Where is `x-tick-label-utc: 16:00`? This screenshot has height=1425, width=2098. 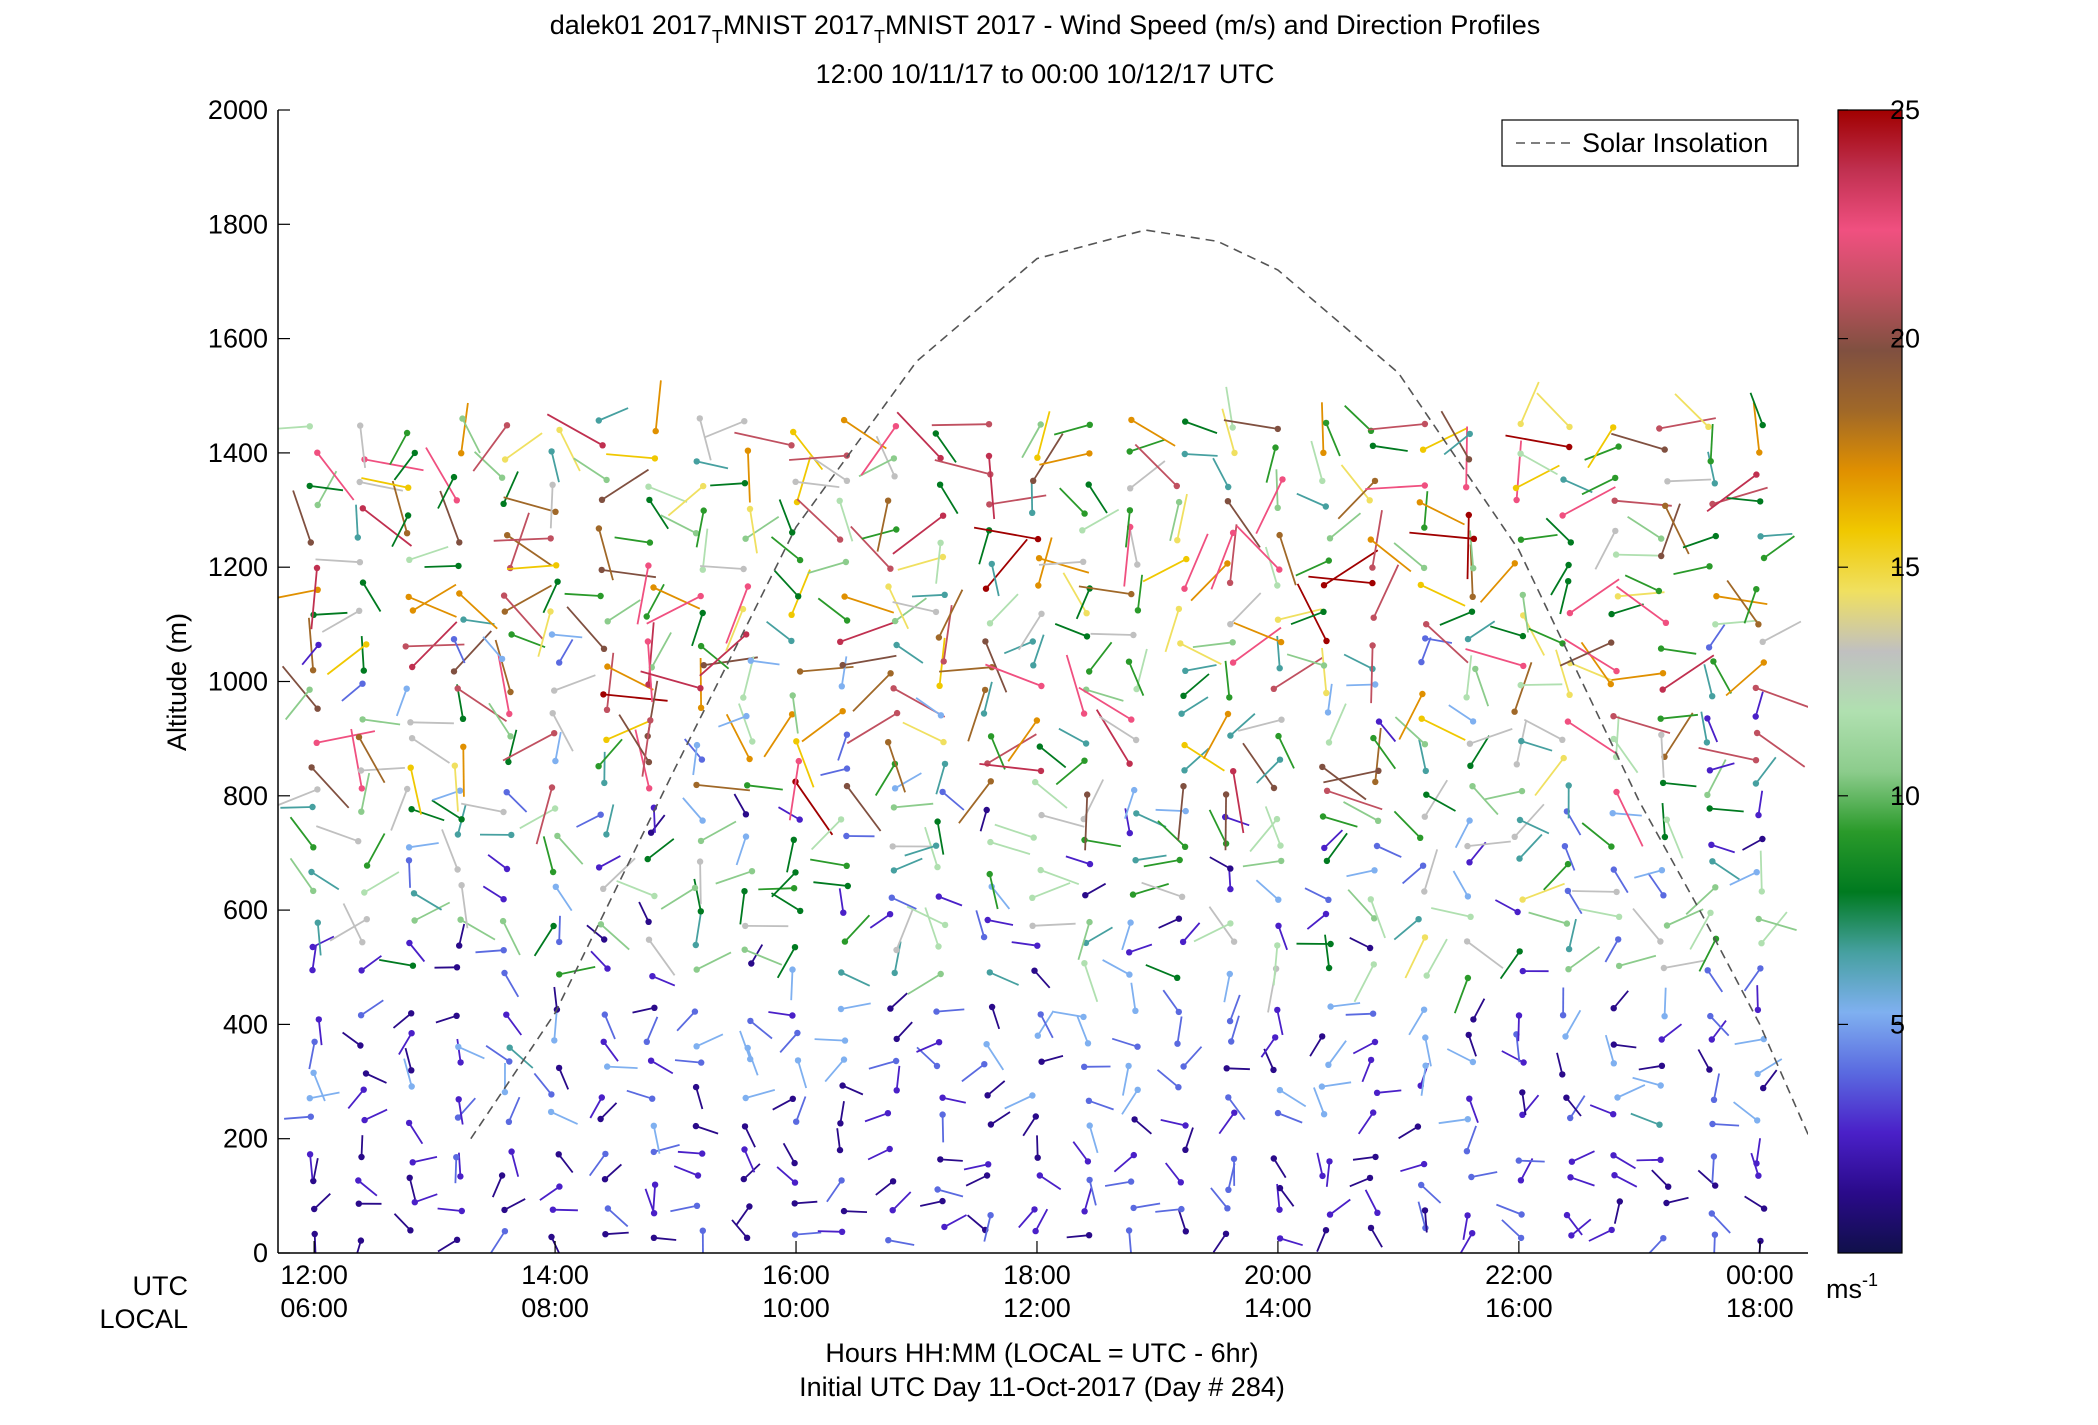
x-tick-label-utc: 16:00 is located at coordinates (796, 1275).